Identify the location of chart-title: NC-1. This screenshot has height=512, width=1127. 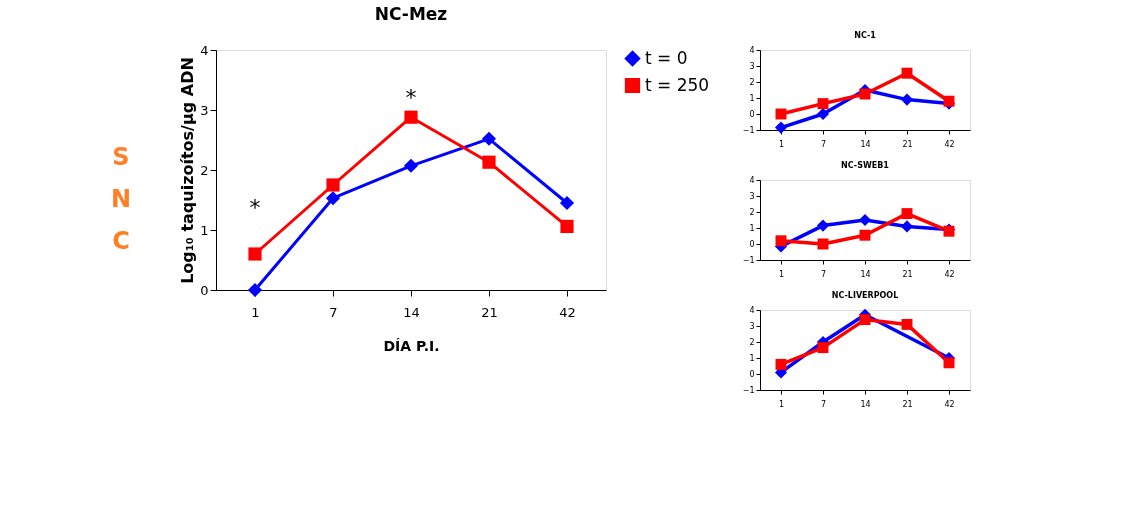
(865, 35).